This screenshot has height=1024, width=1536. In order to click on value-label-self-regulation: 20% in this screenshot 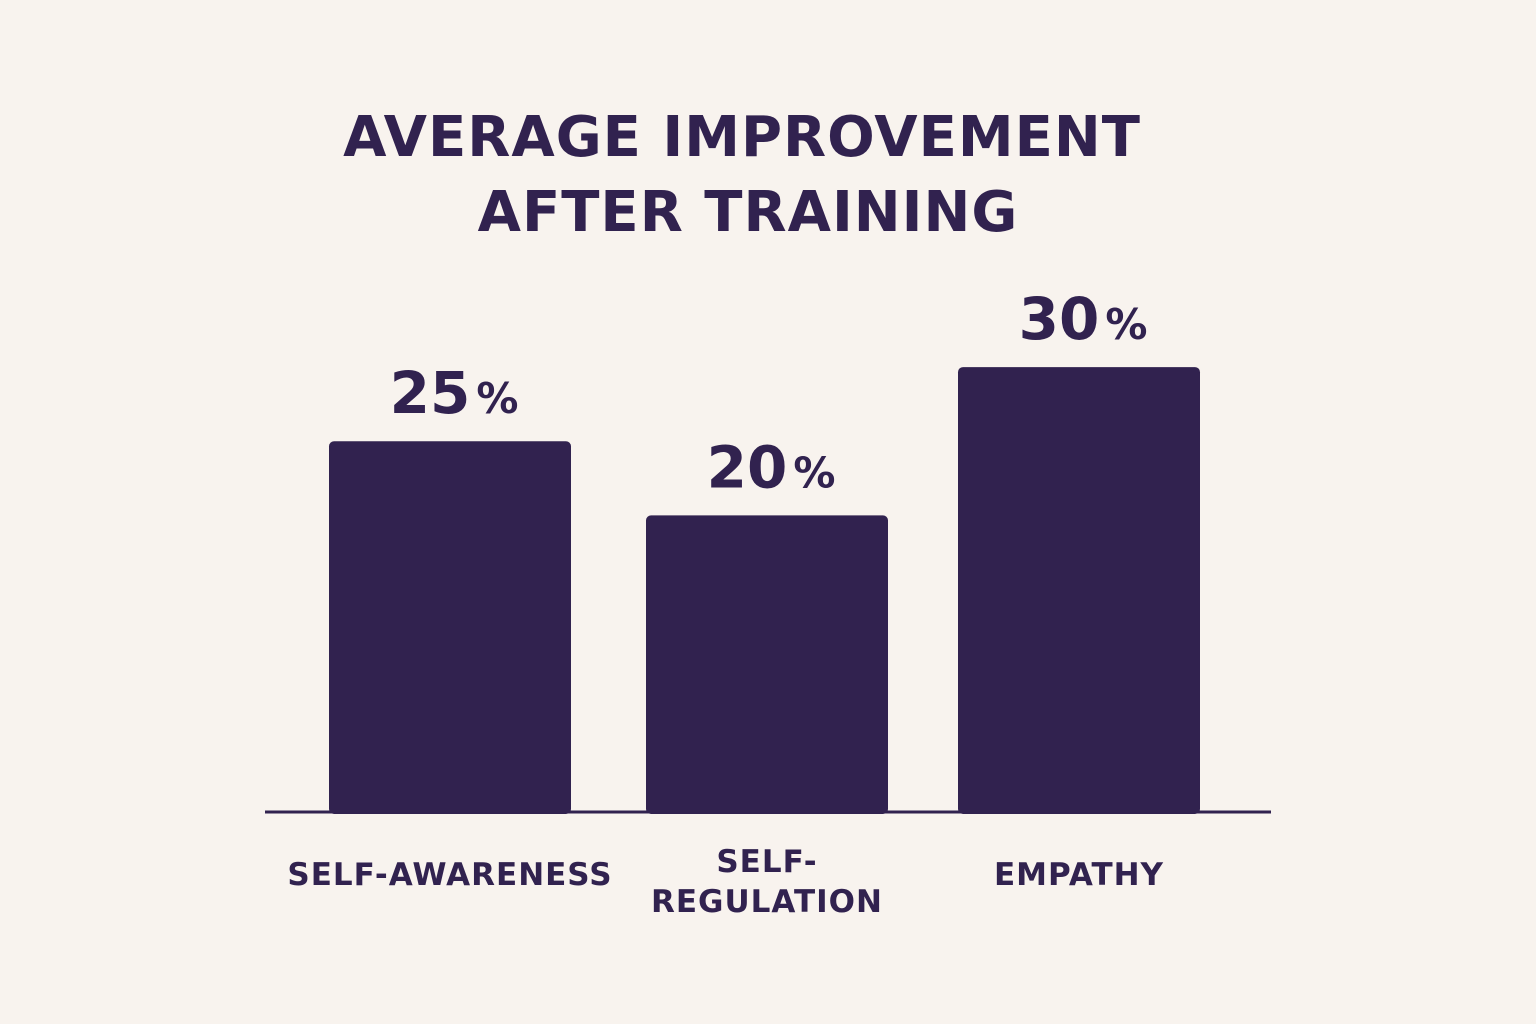, I will do `click(771, 467)`.